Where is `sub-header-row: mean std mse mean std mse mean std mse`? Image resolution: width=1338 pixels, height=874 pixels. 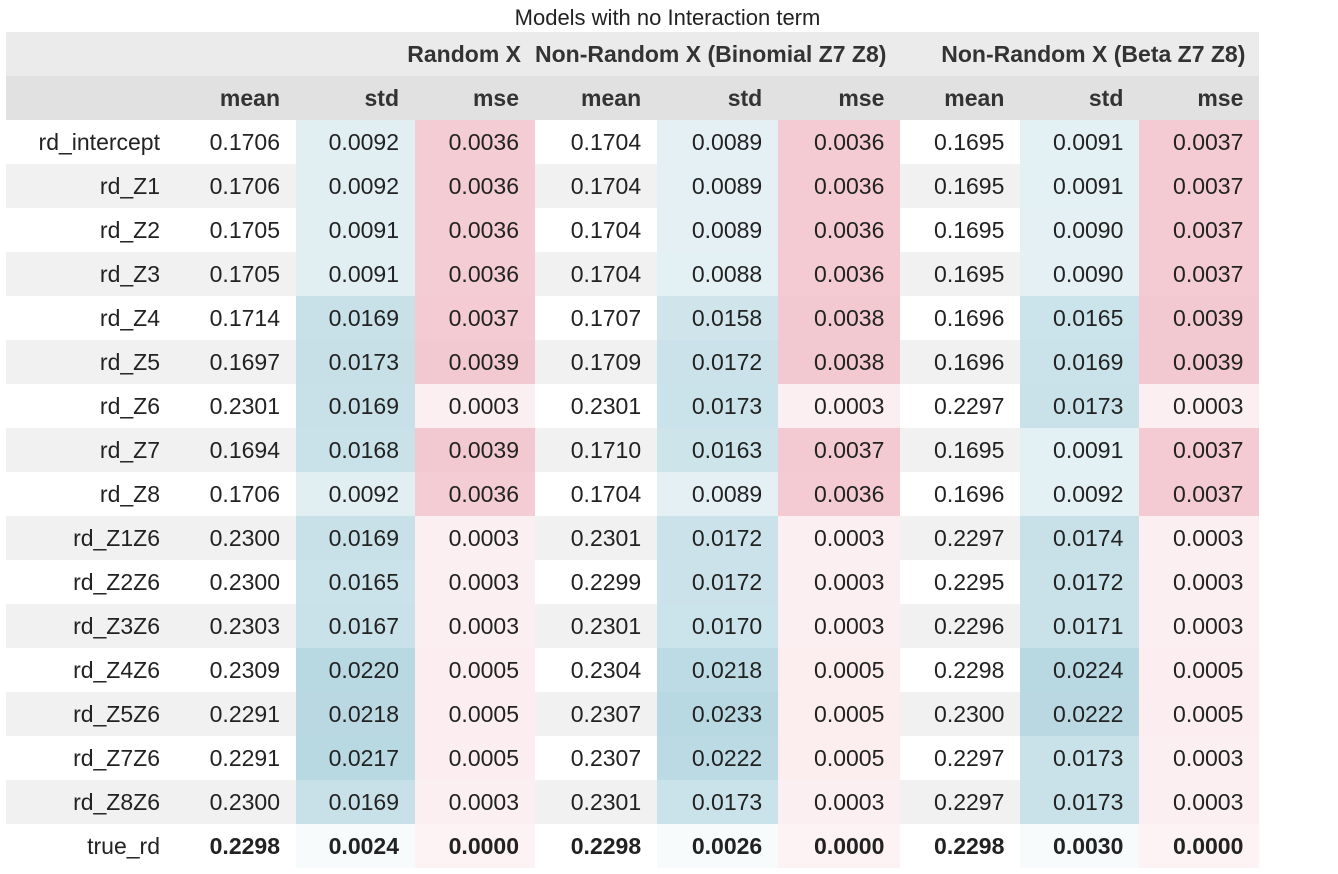 sub-header-row: mean std mse mean std mse mean std mse is located at coordinates (633, 98).